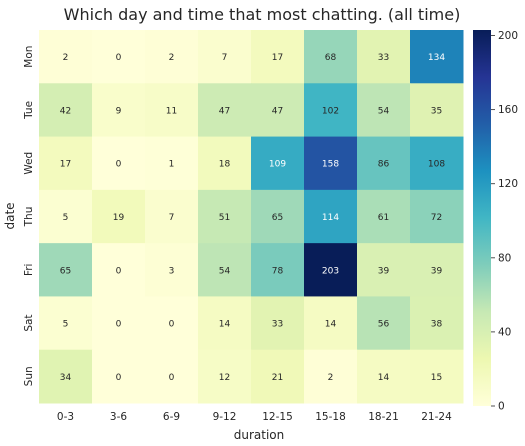  What do you see at coordinates (29, 376) in the screenshot?
I see `y-tick-label: Sun` at bounding box center [29, 376].